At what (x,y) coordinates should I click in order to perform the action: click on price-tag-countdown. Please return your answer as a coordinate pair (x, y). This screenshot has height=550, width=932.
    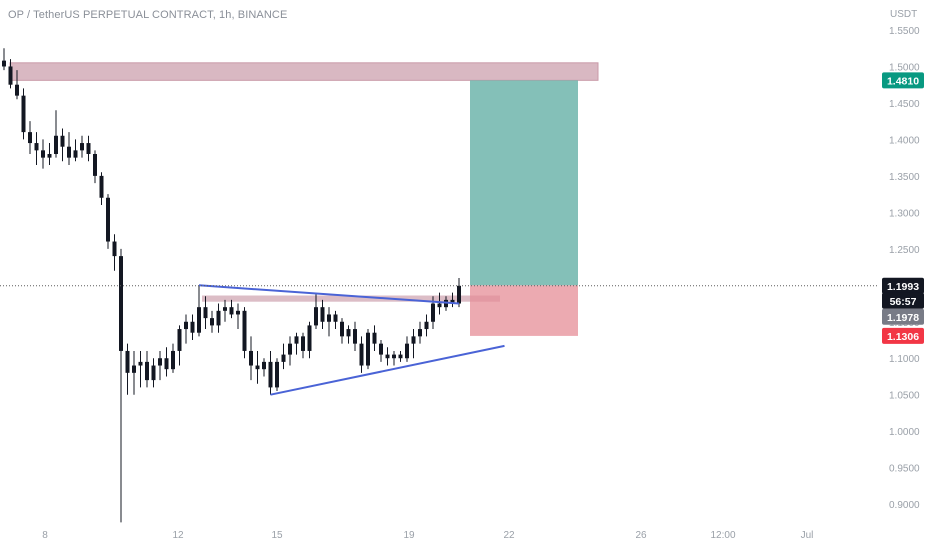
    Looking at the image, I should click on (903, 300).